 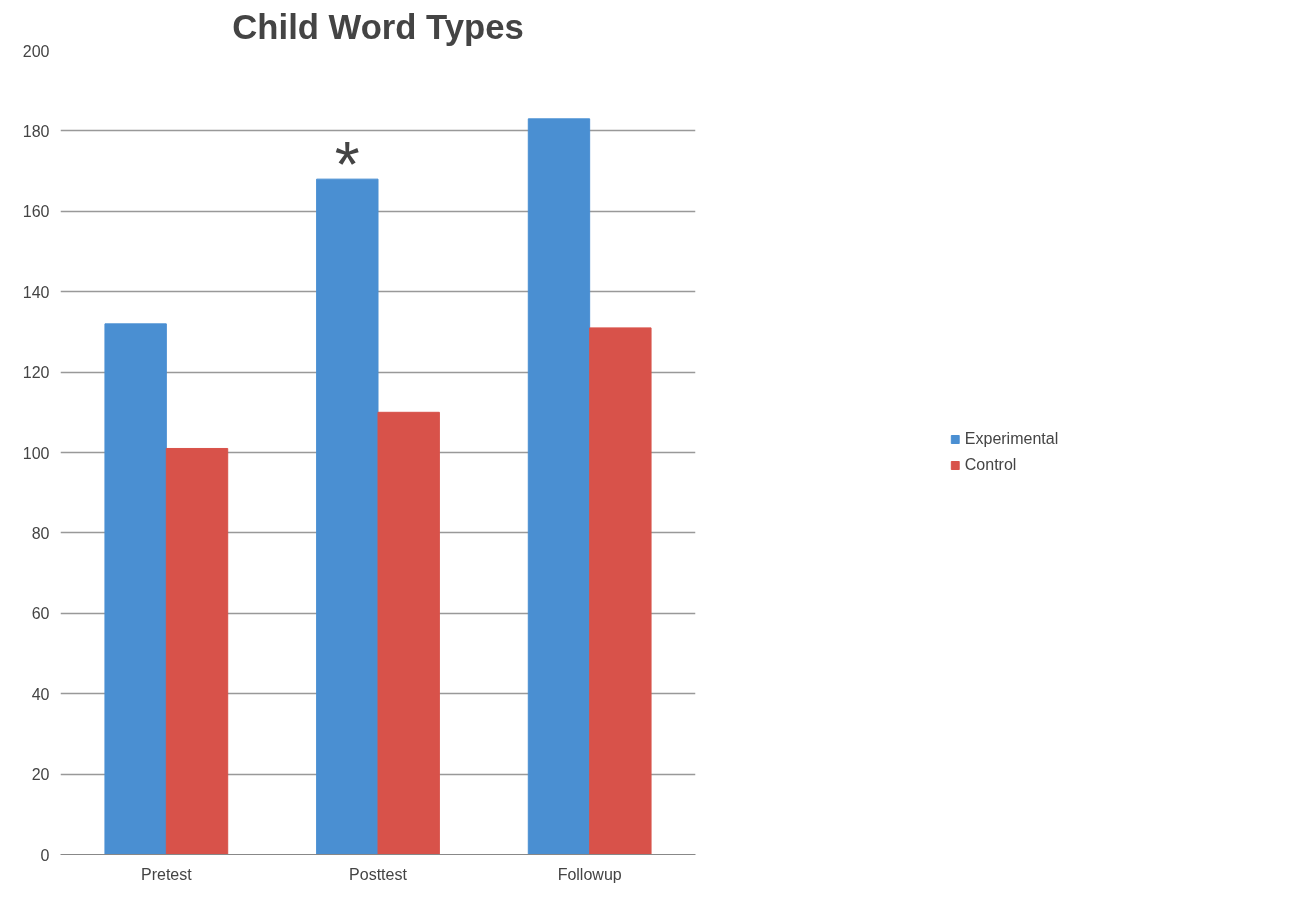 I want to click on y-tick-label: 20, so click(x=40, y=775).